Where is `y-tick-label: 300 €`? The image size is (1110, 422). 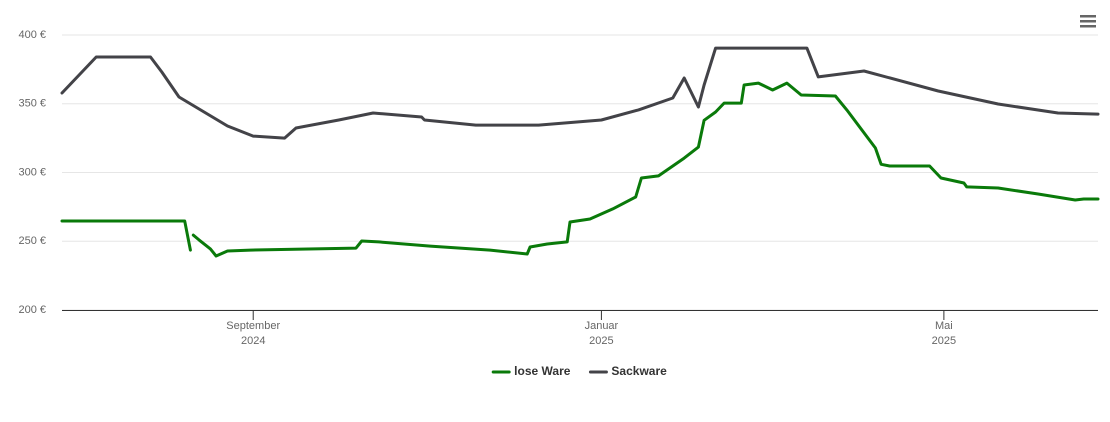 y-tick-label: 300 € is located at coordinates (32, 172).